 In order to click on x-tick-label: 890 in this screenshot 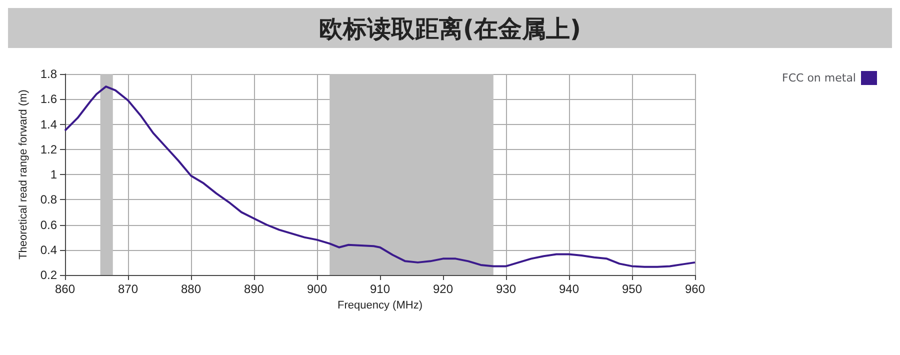, I will do `click(254, 289)`.